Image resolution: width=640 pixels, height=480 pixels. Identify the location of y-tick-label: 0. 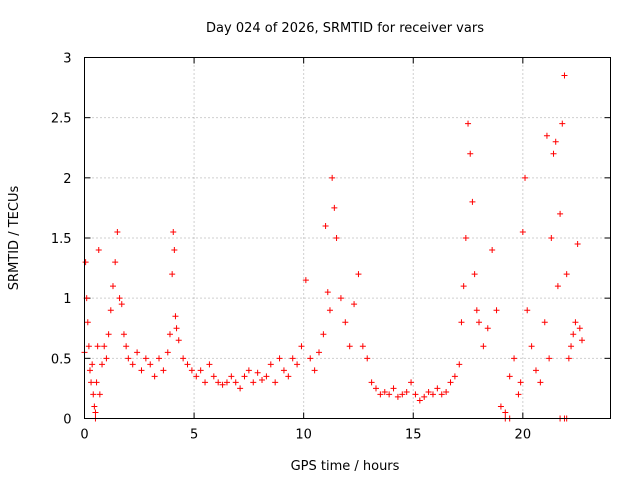
(67, 420).